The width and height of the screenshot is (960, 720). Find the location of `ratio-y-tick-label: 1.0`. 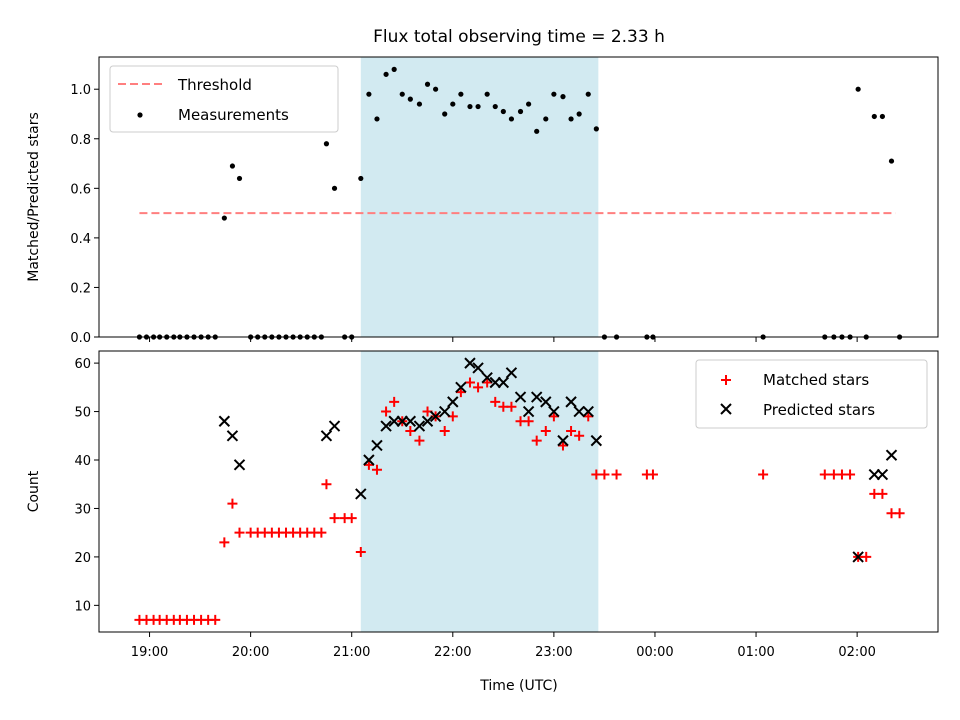

ratio-y-tick-label: 1.0 is located at coordinates (80, 90).